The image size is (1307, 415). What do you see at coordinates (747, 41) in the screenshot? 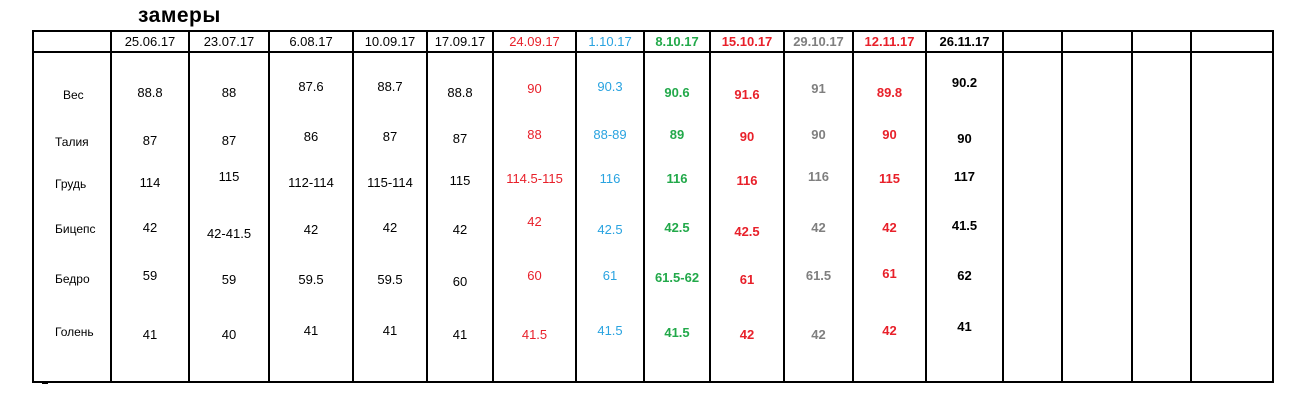
I see `column-header-date: 15.10.17` at bounding box center [747, 41].